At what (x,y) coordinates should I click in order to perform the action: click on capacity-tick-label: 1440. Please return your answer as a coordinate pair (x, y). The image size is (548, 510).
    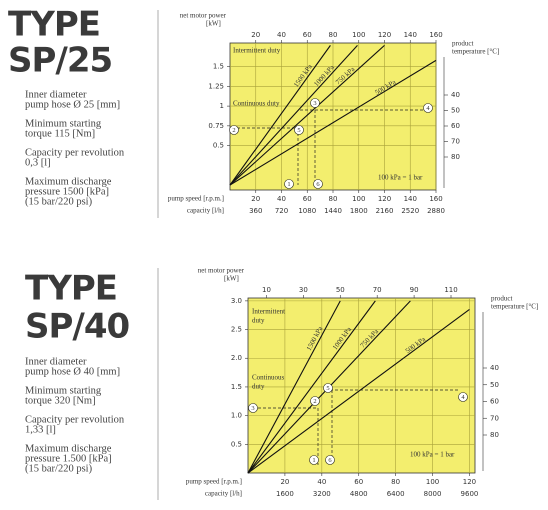
    Looking at the image, I should click on (333, 211).